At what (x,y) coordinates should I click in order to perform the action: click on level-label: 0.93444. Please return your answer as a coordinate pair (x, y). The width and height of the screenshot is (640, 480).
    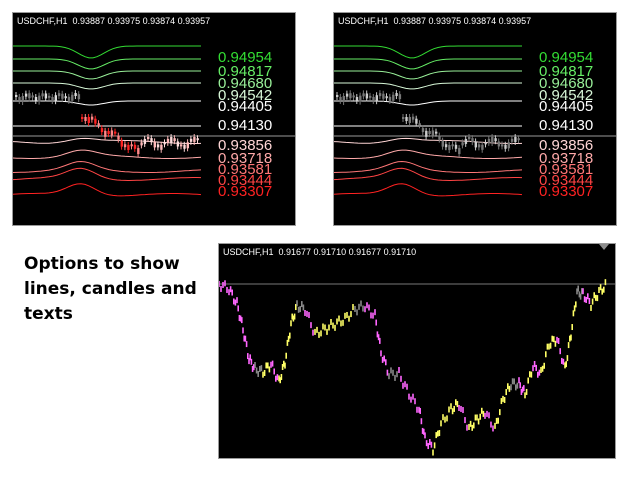
    Looking at the image, I should click on (566, 180).